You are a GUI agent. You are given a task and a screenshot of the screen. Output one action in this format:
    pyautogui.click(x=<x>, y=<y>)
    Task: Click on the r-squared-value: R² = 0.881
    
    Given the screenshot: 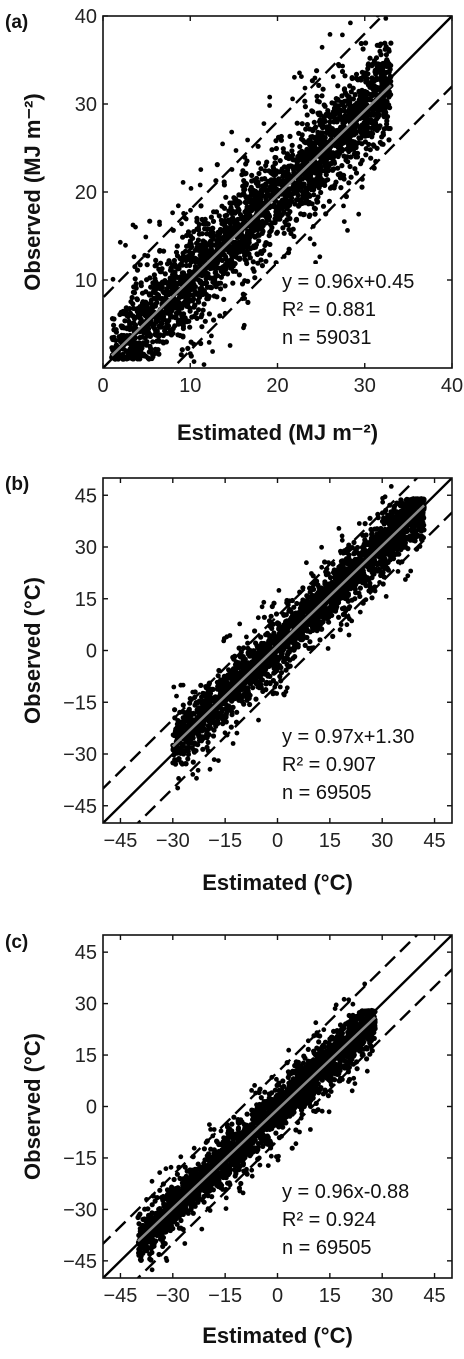 What is the action you would take?
    pyautogui.click(x=329, y=310)
    